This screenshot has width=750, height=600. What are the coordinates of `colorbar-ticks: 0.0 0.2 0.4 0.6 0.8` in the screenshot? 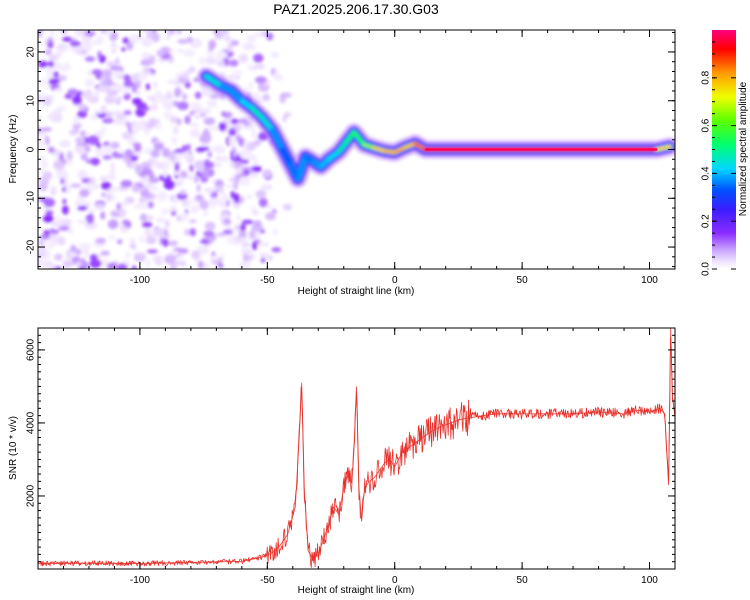 It's located at (718, 158).